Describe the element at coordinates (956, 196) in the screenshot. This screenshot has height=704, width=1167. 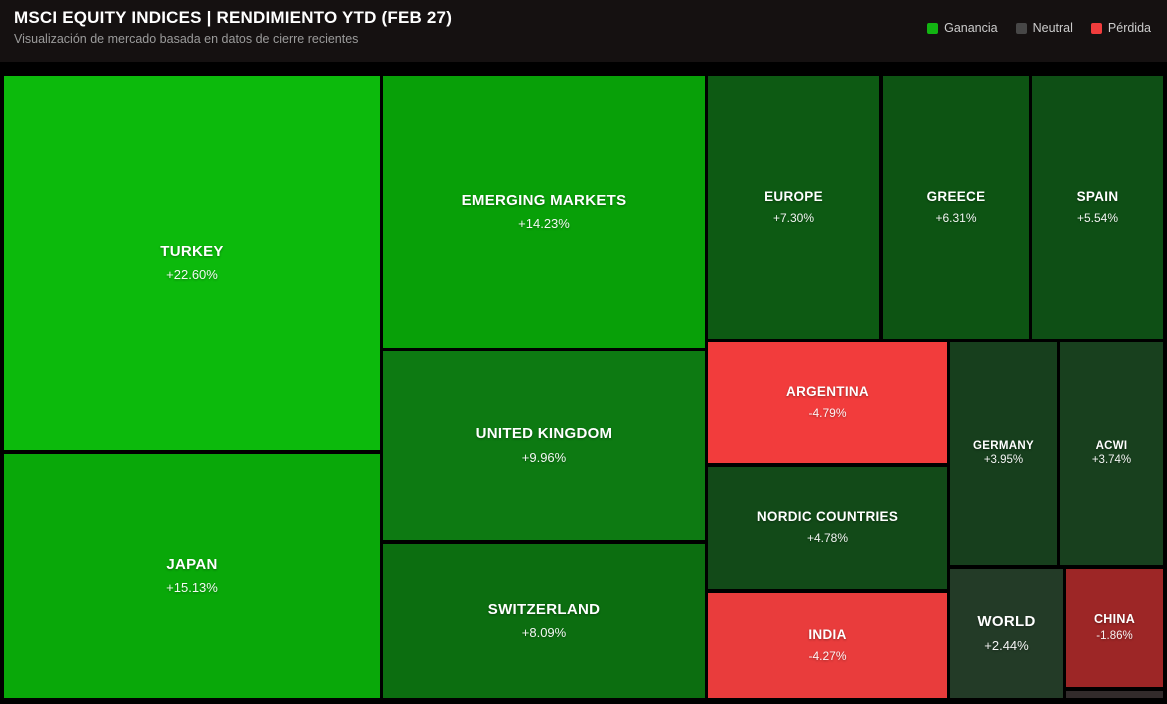
I see `tile-name-label: GREECE` at that location.